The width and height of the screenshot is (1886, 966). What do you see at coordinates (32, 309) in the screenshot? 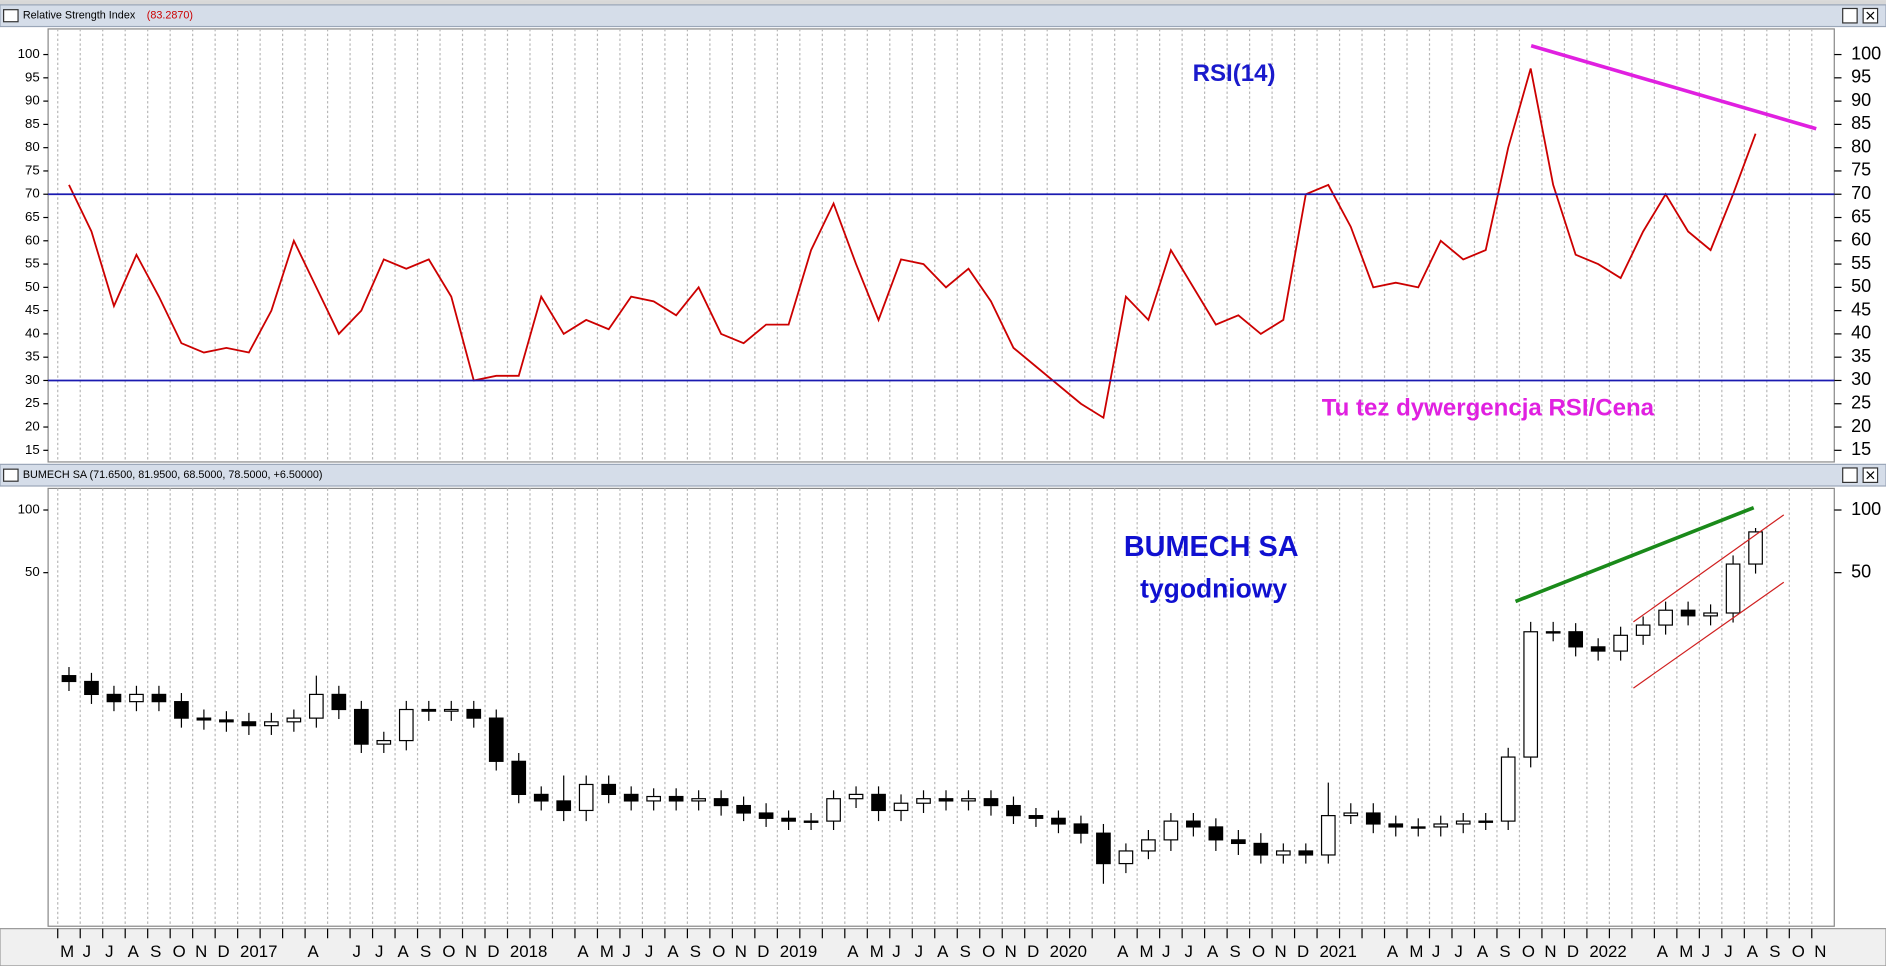
I see `y-tick-label: 45` at bounding box center [32, 309].